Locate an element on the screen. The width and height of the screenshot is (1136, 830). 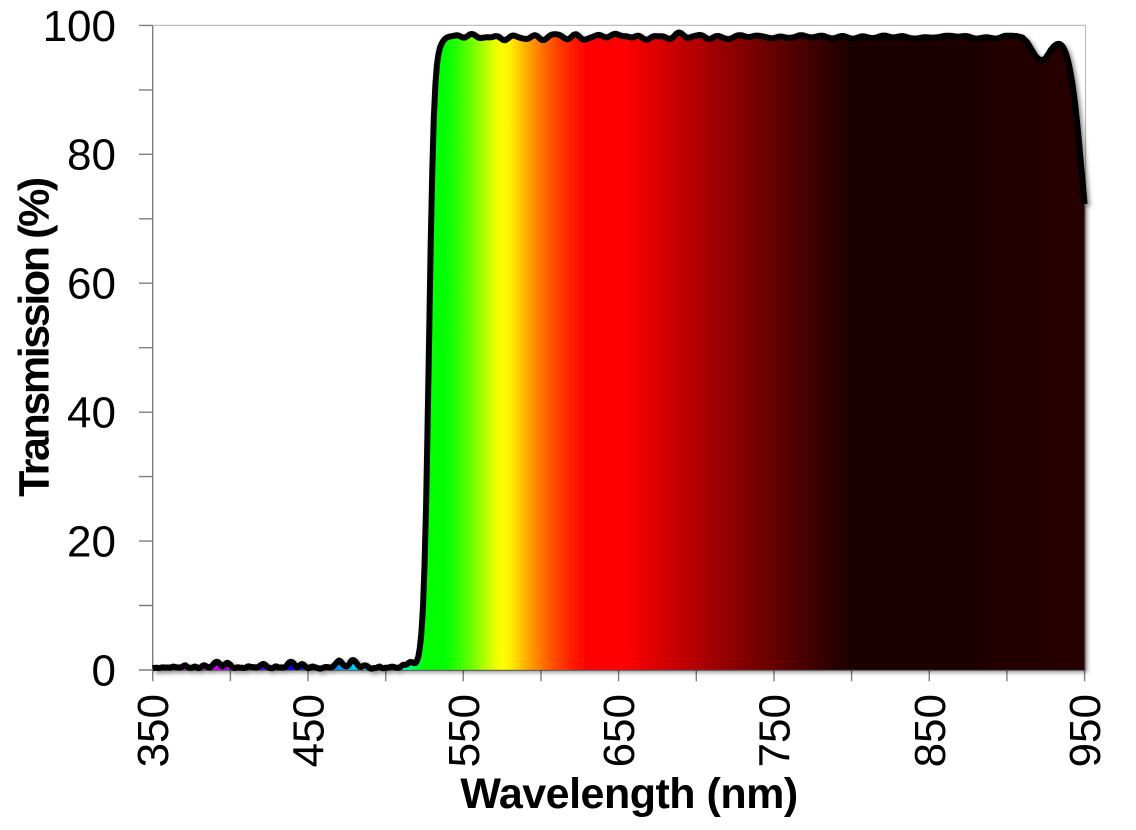
svg-text: 20 is located at coordinates (91, 542).